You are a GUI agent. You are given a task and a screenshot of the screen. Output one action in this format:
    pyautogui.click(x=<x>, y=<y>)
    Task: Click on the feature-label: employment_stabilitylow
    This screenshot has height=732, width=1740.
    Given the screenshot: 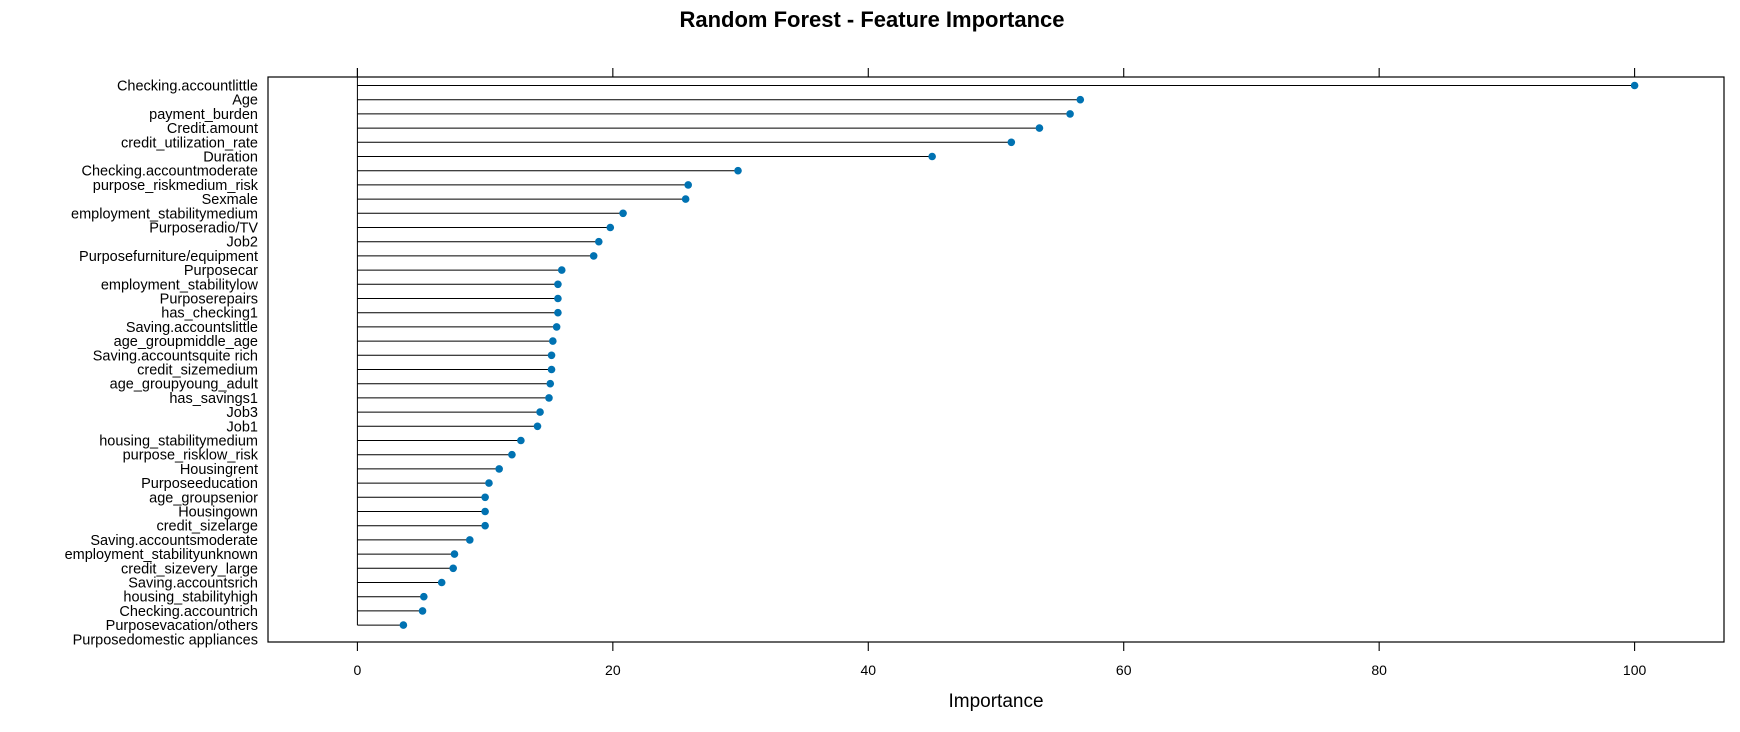 What is the action you would take?
    pyautogui.click(x=180, y=285)
    